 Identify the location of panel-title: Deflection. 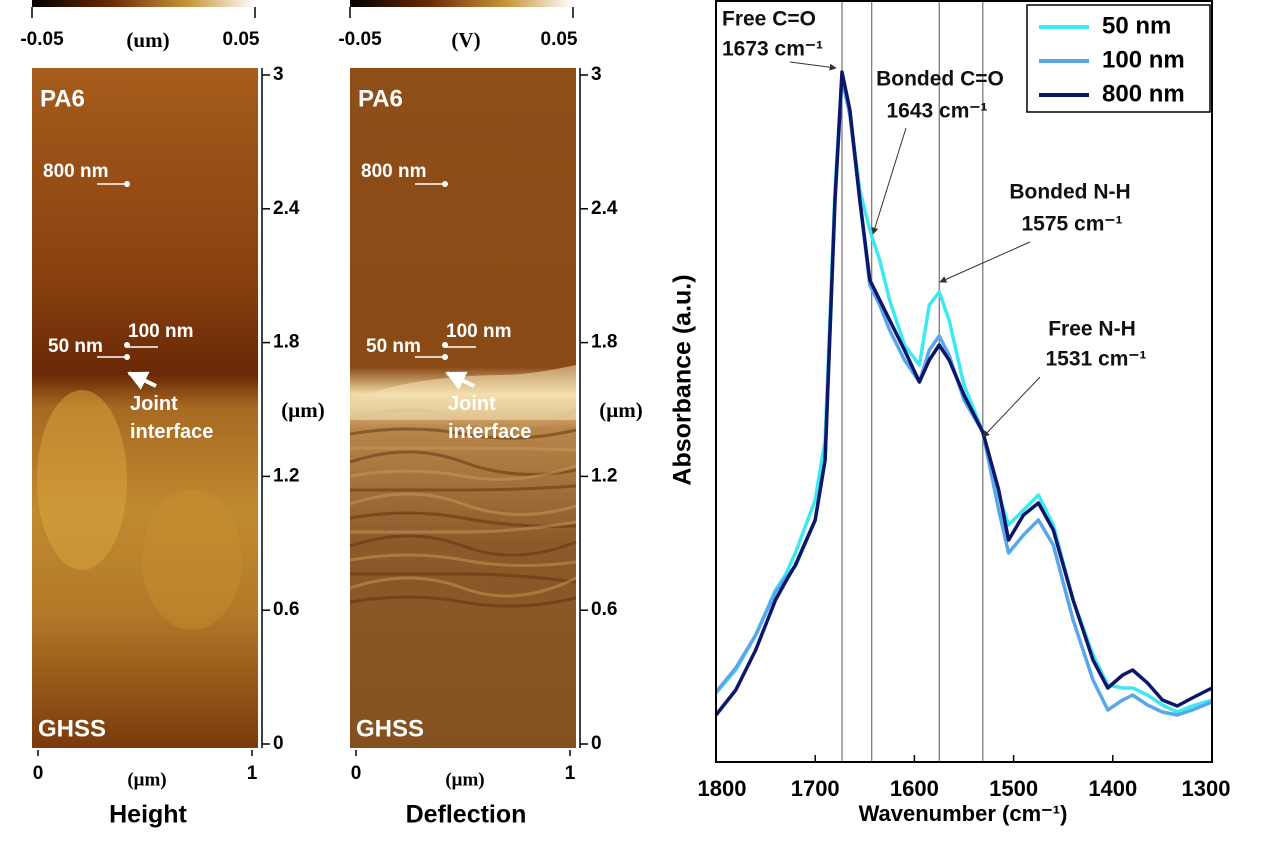
(466, 815).